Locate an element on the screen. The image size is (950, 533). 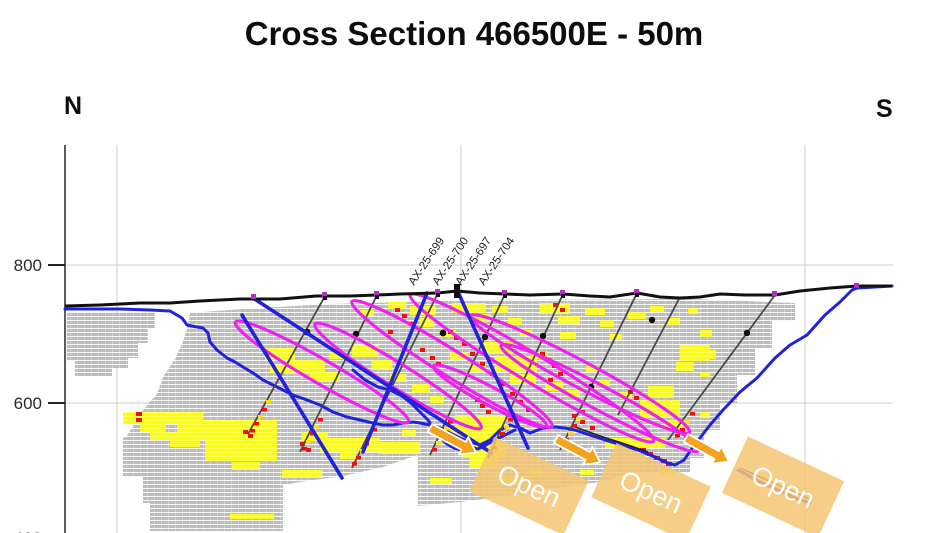
north-label: N is located at coordinates (73, 106).